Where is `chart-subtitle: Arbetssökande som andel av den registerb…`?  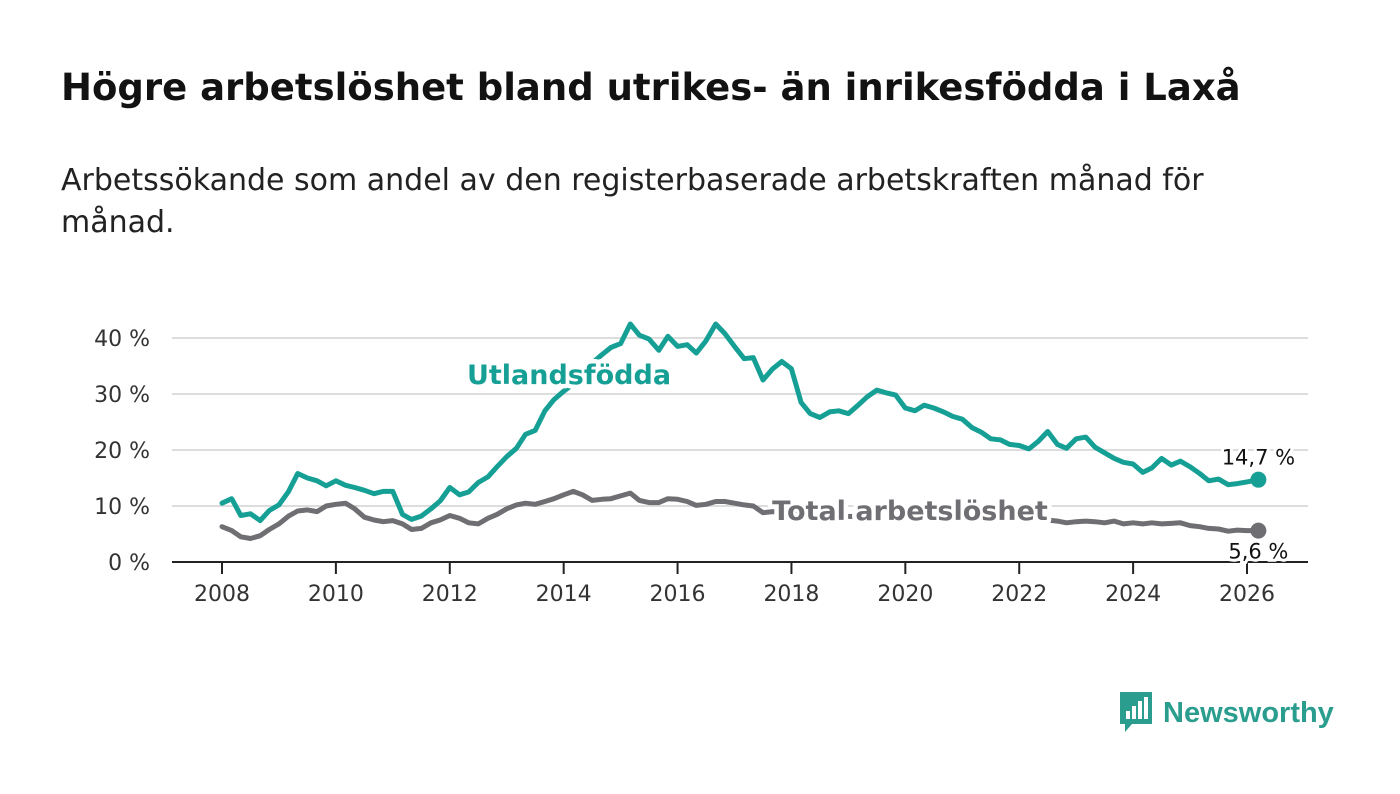 chart-subtitle: Arbetssökande som andel av den registerb… is located at coordinates (632, 201).